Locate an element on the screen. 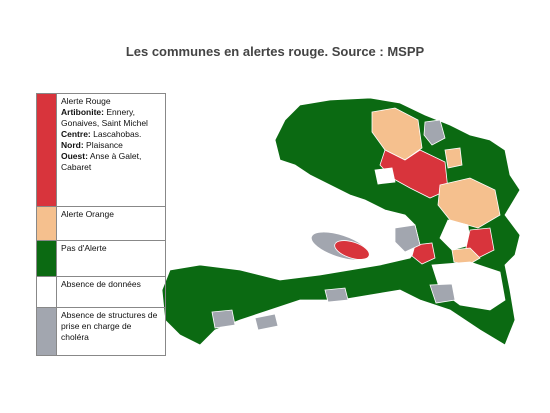  communes: Anse à Galet, Cabaret is located at coordinates (101, 161).